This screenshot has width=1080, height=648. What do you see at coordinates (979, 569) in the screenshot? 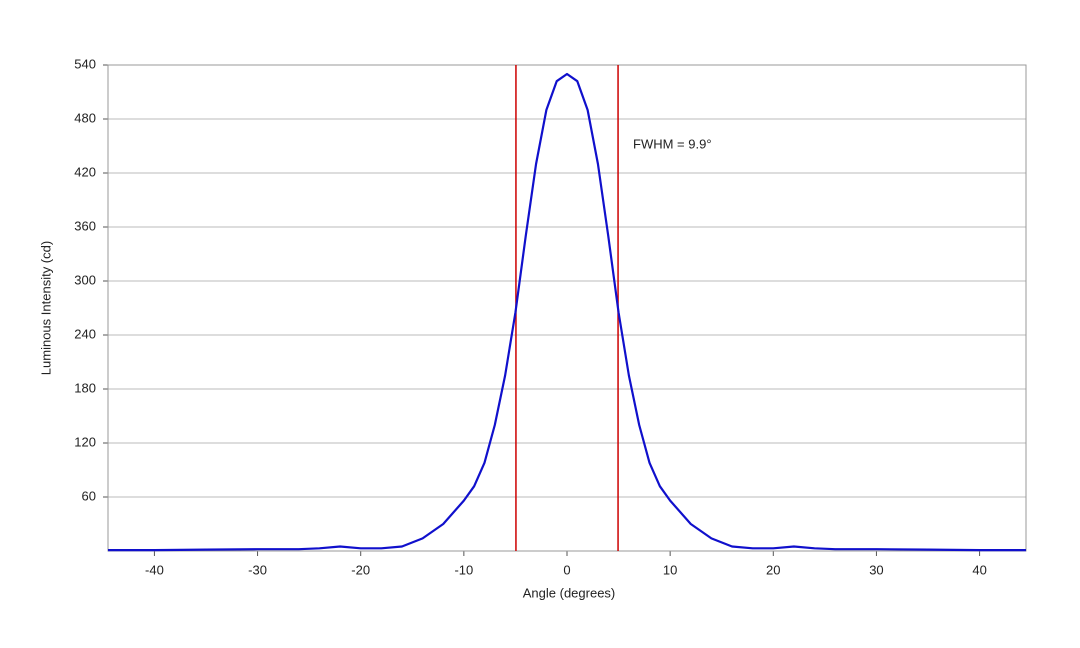
I see `x-tick-label: 40` at bounding box center [979, 569].